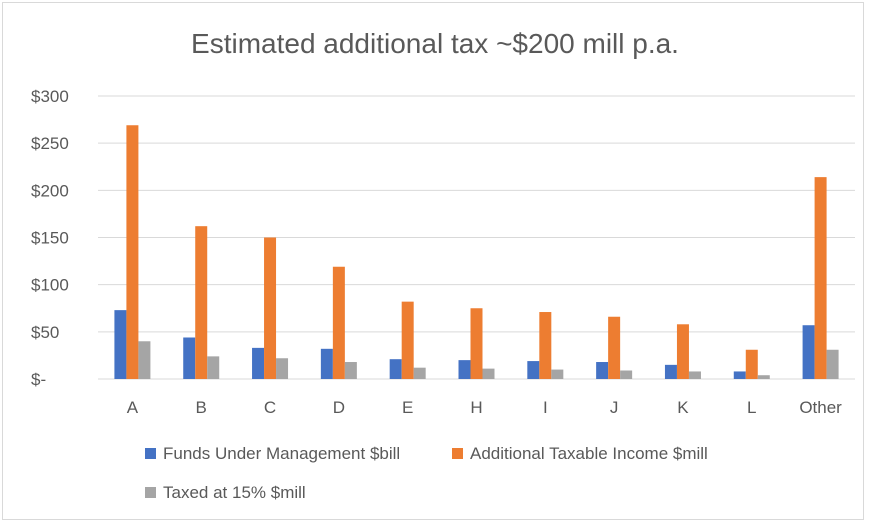  I want to click on y-tick-label: $-, so click(38, 379).